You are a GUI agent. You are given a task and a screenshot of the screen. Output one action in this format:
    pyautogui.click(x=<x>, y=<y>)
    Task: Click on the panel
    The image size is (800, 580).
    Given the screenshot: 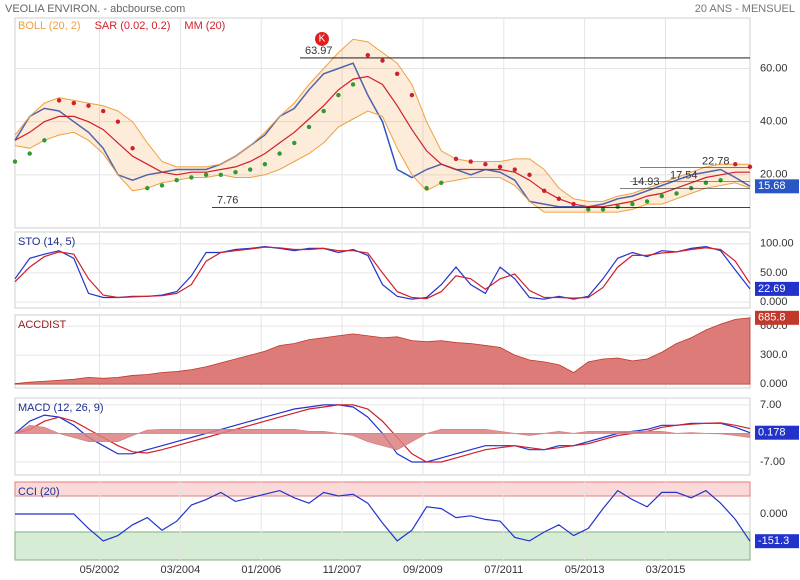 What is the action you would take?
    pyautogui.click(x=382, y=270)
    